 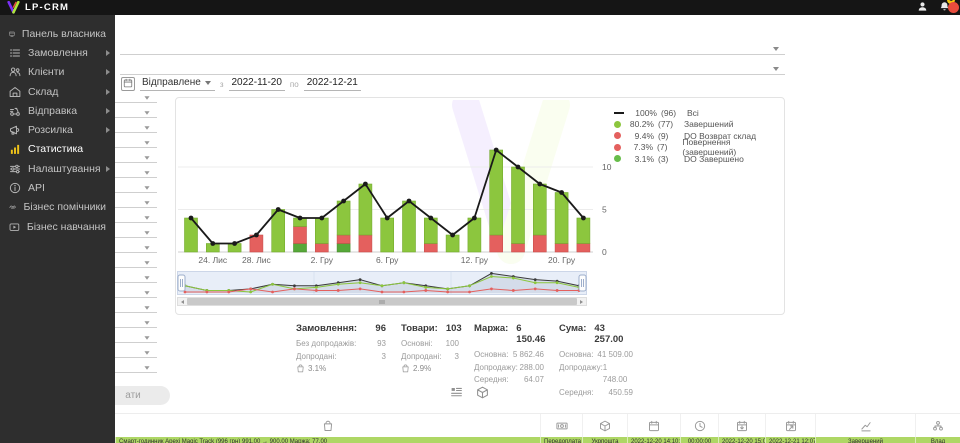 What do you see at coordinates (456, 392) in the screenshot?
I see `list-view-icon` at bounding box center [456, 392].